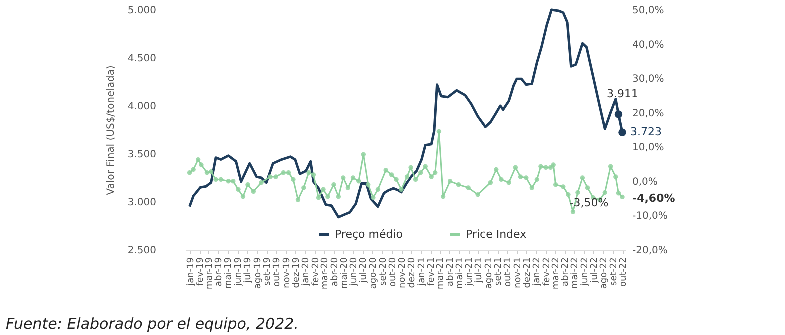 The width and height of the screenshot is (785, 335). I want to click on y-axis-title: Valor Final (US$/tonelada), so click(111, 131).